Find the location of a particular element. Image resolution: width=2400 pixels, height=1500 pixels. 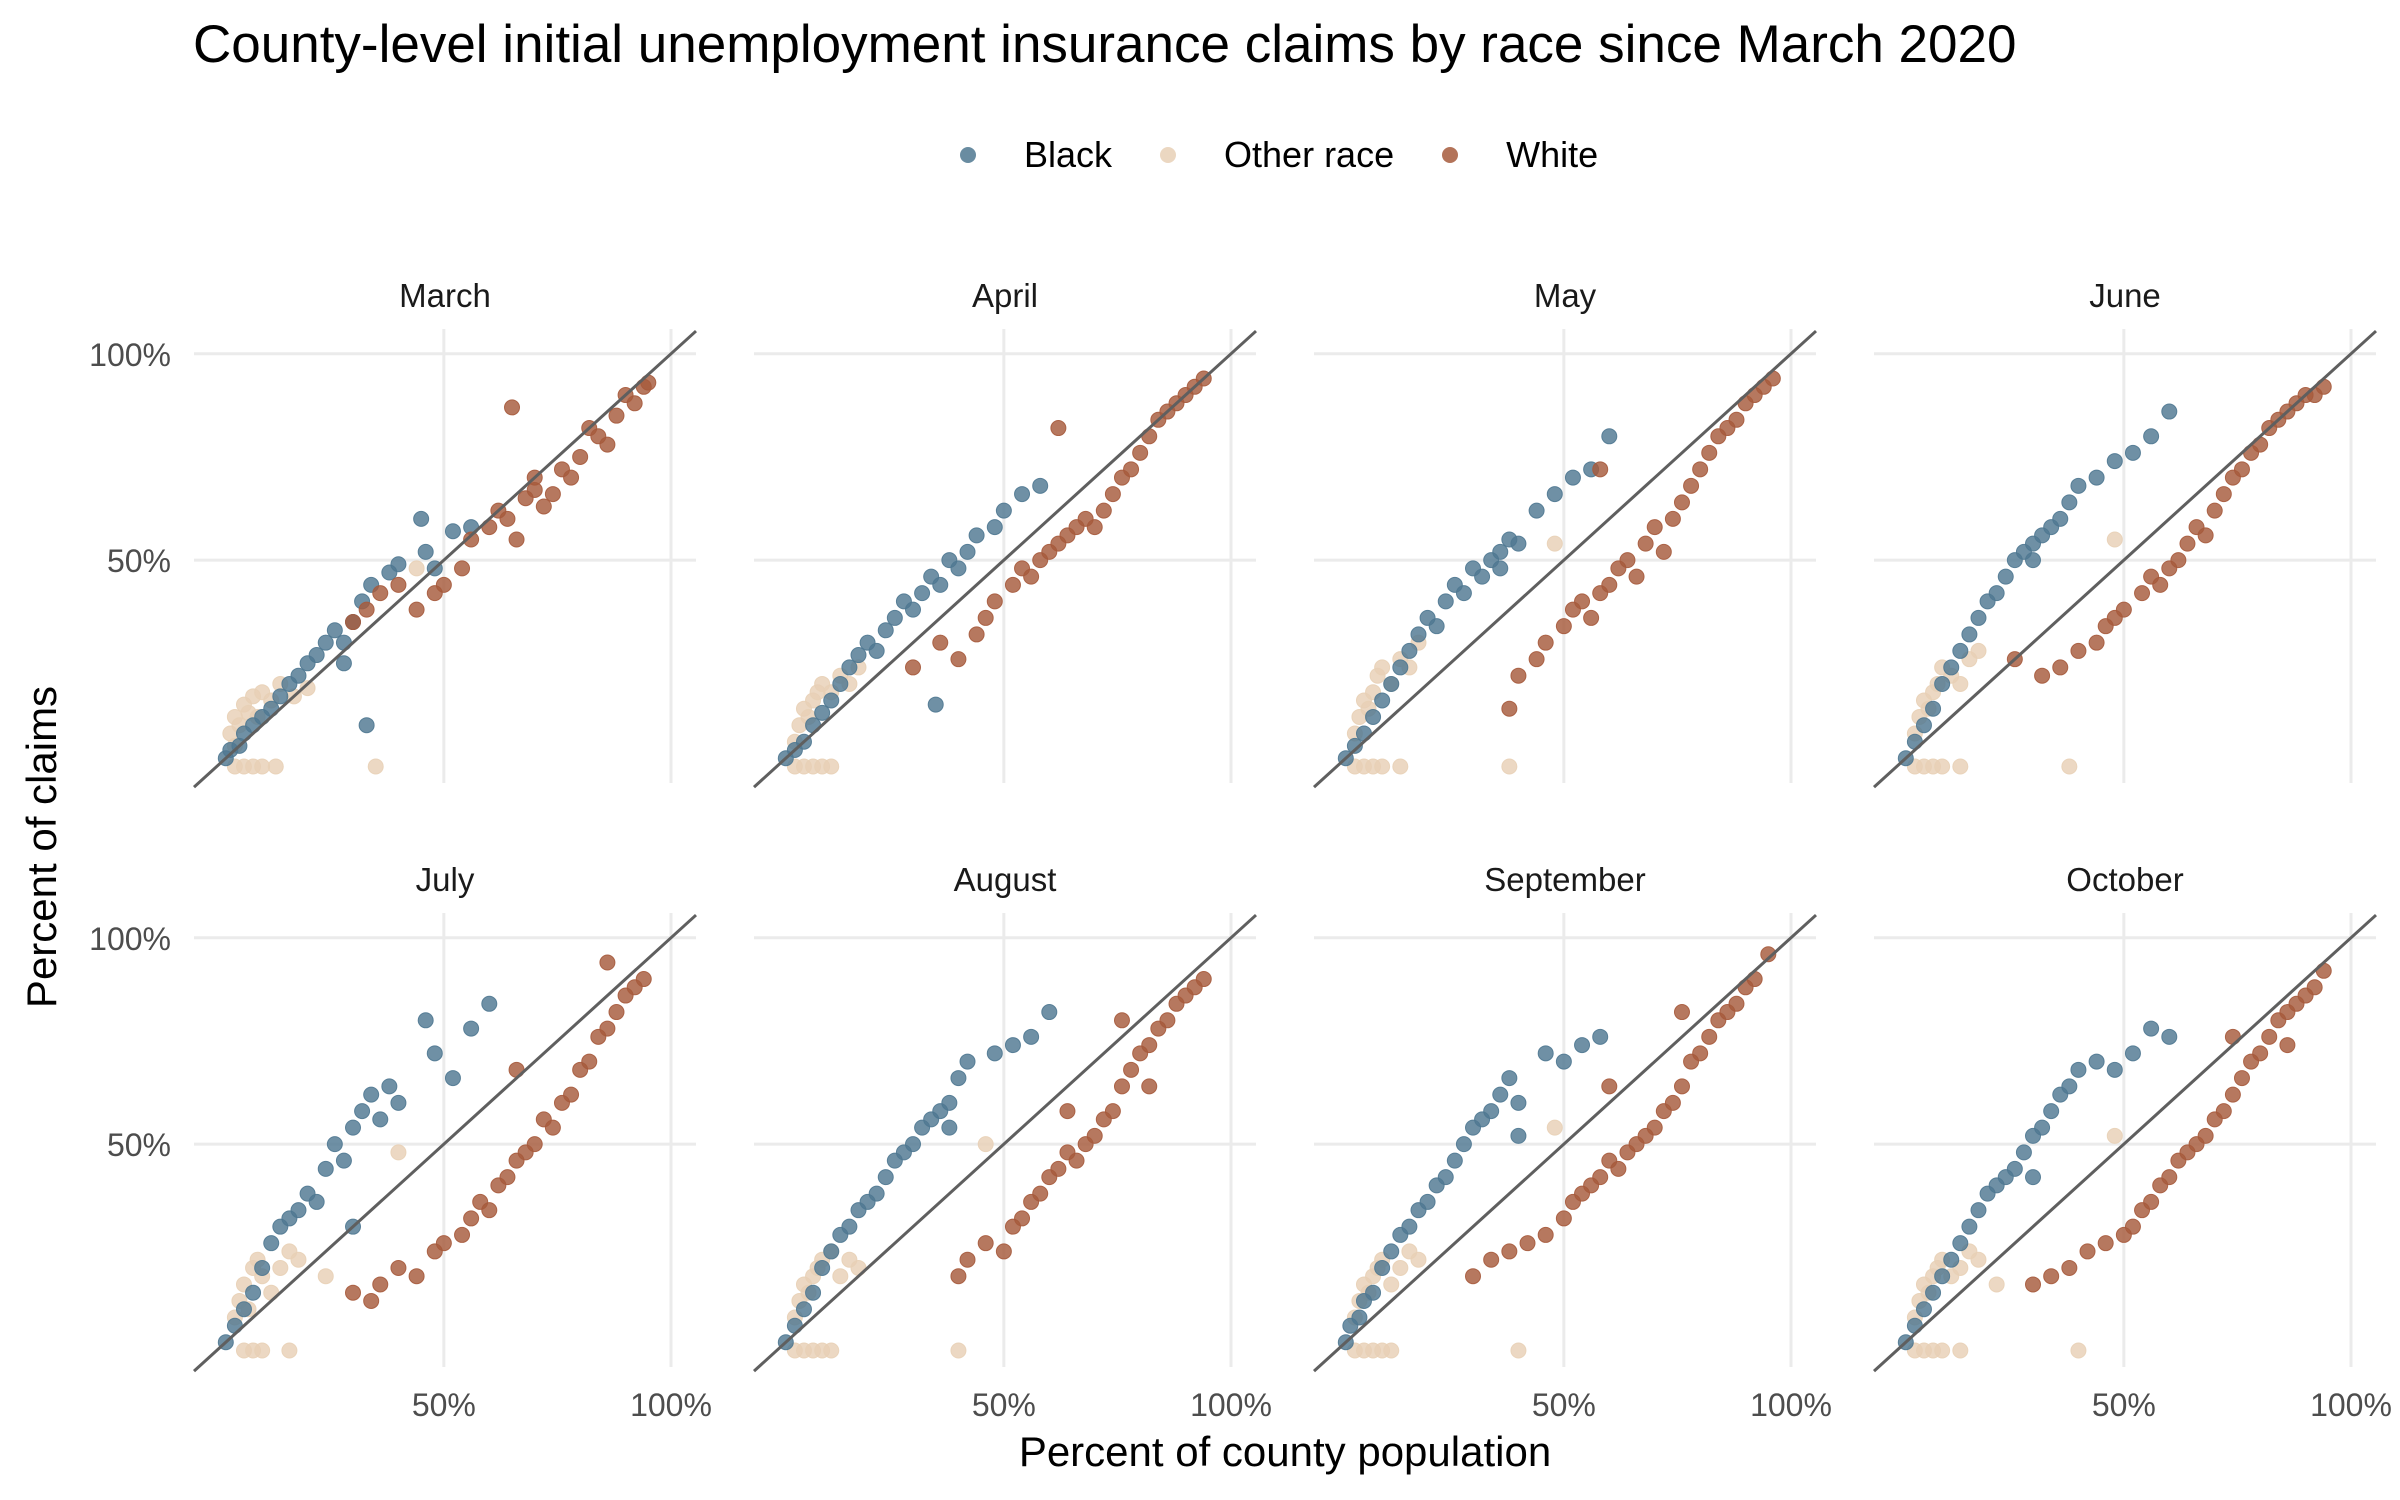

legend-item-black: Black is located at coordinates (1036, 155).